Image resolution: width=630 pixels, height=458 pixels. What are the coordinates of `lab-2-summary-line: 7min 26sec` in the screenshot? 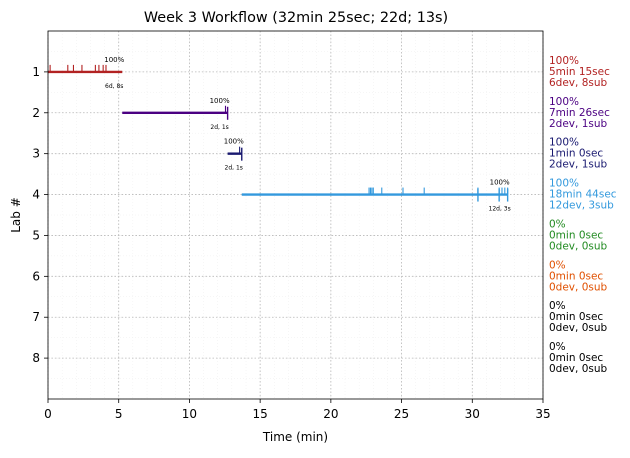 It's located at (579, 113).